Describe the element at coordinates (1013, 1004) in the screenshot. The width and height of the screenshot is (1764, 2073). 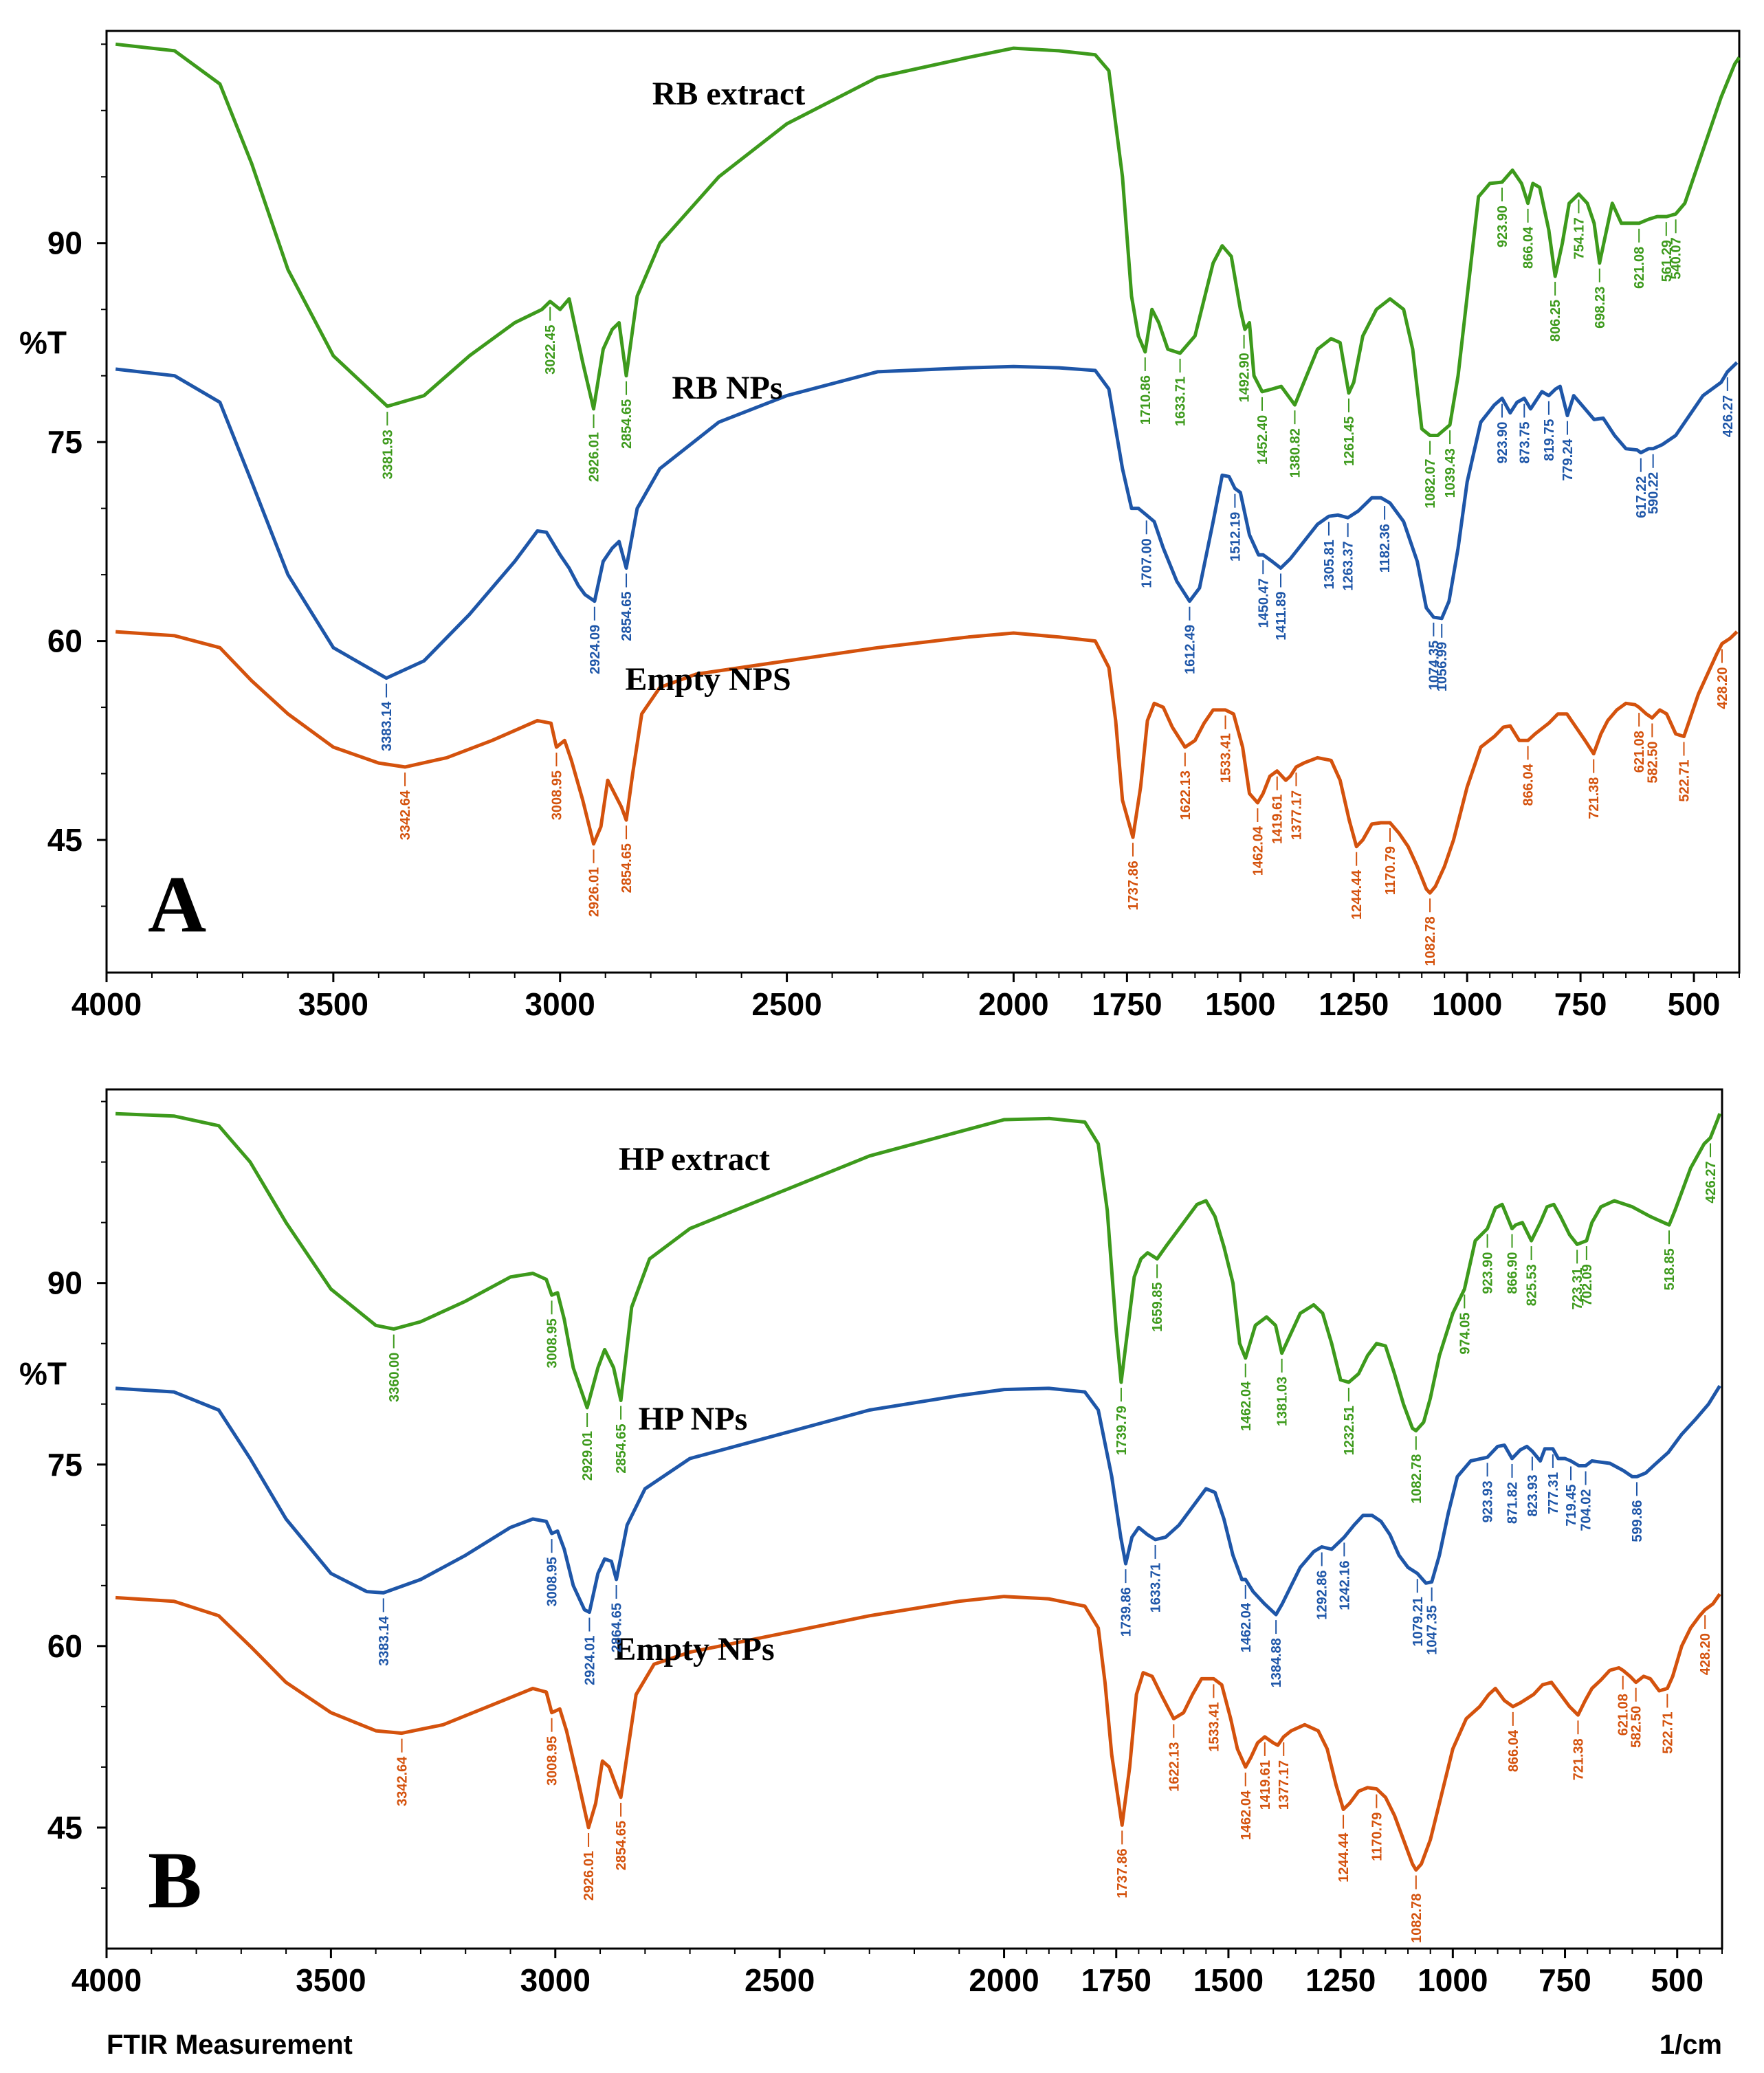
I see `x-tick-label: 2000` at that location.